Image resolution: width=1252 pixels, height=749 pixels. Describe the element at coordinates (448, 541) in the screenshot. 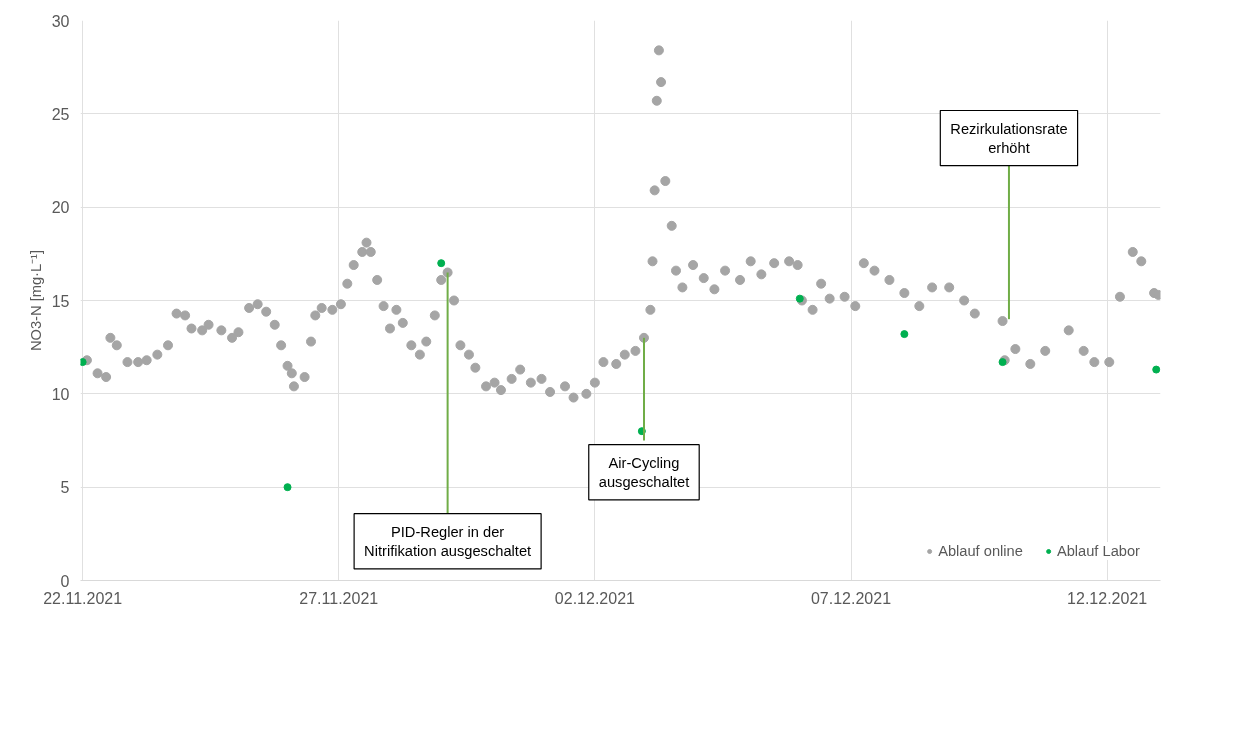

I see `annotation: PID-Regler in der Nitrifikation ausgeschaltet` at that location.